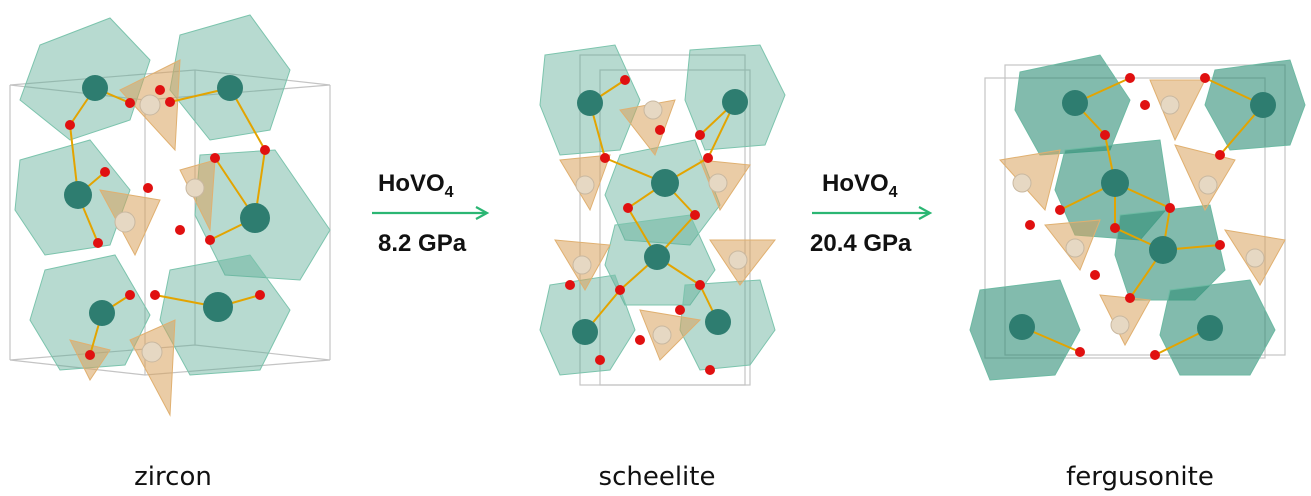 The image size is (1311, 496). I want to click on zircon-v-atoms, so click(159, 228).